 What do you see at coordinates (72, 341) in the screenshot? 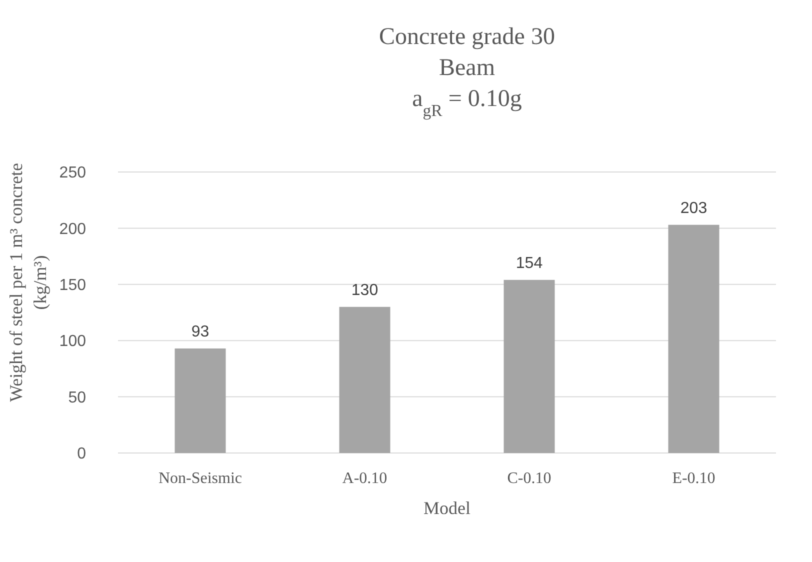
I see `y-tick-label: 100` at bounding box center [72, 341].